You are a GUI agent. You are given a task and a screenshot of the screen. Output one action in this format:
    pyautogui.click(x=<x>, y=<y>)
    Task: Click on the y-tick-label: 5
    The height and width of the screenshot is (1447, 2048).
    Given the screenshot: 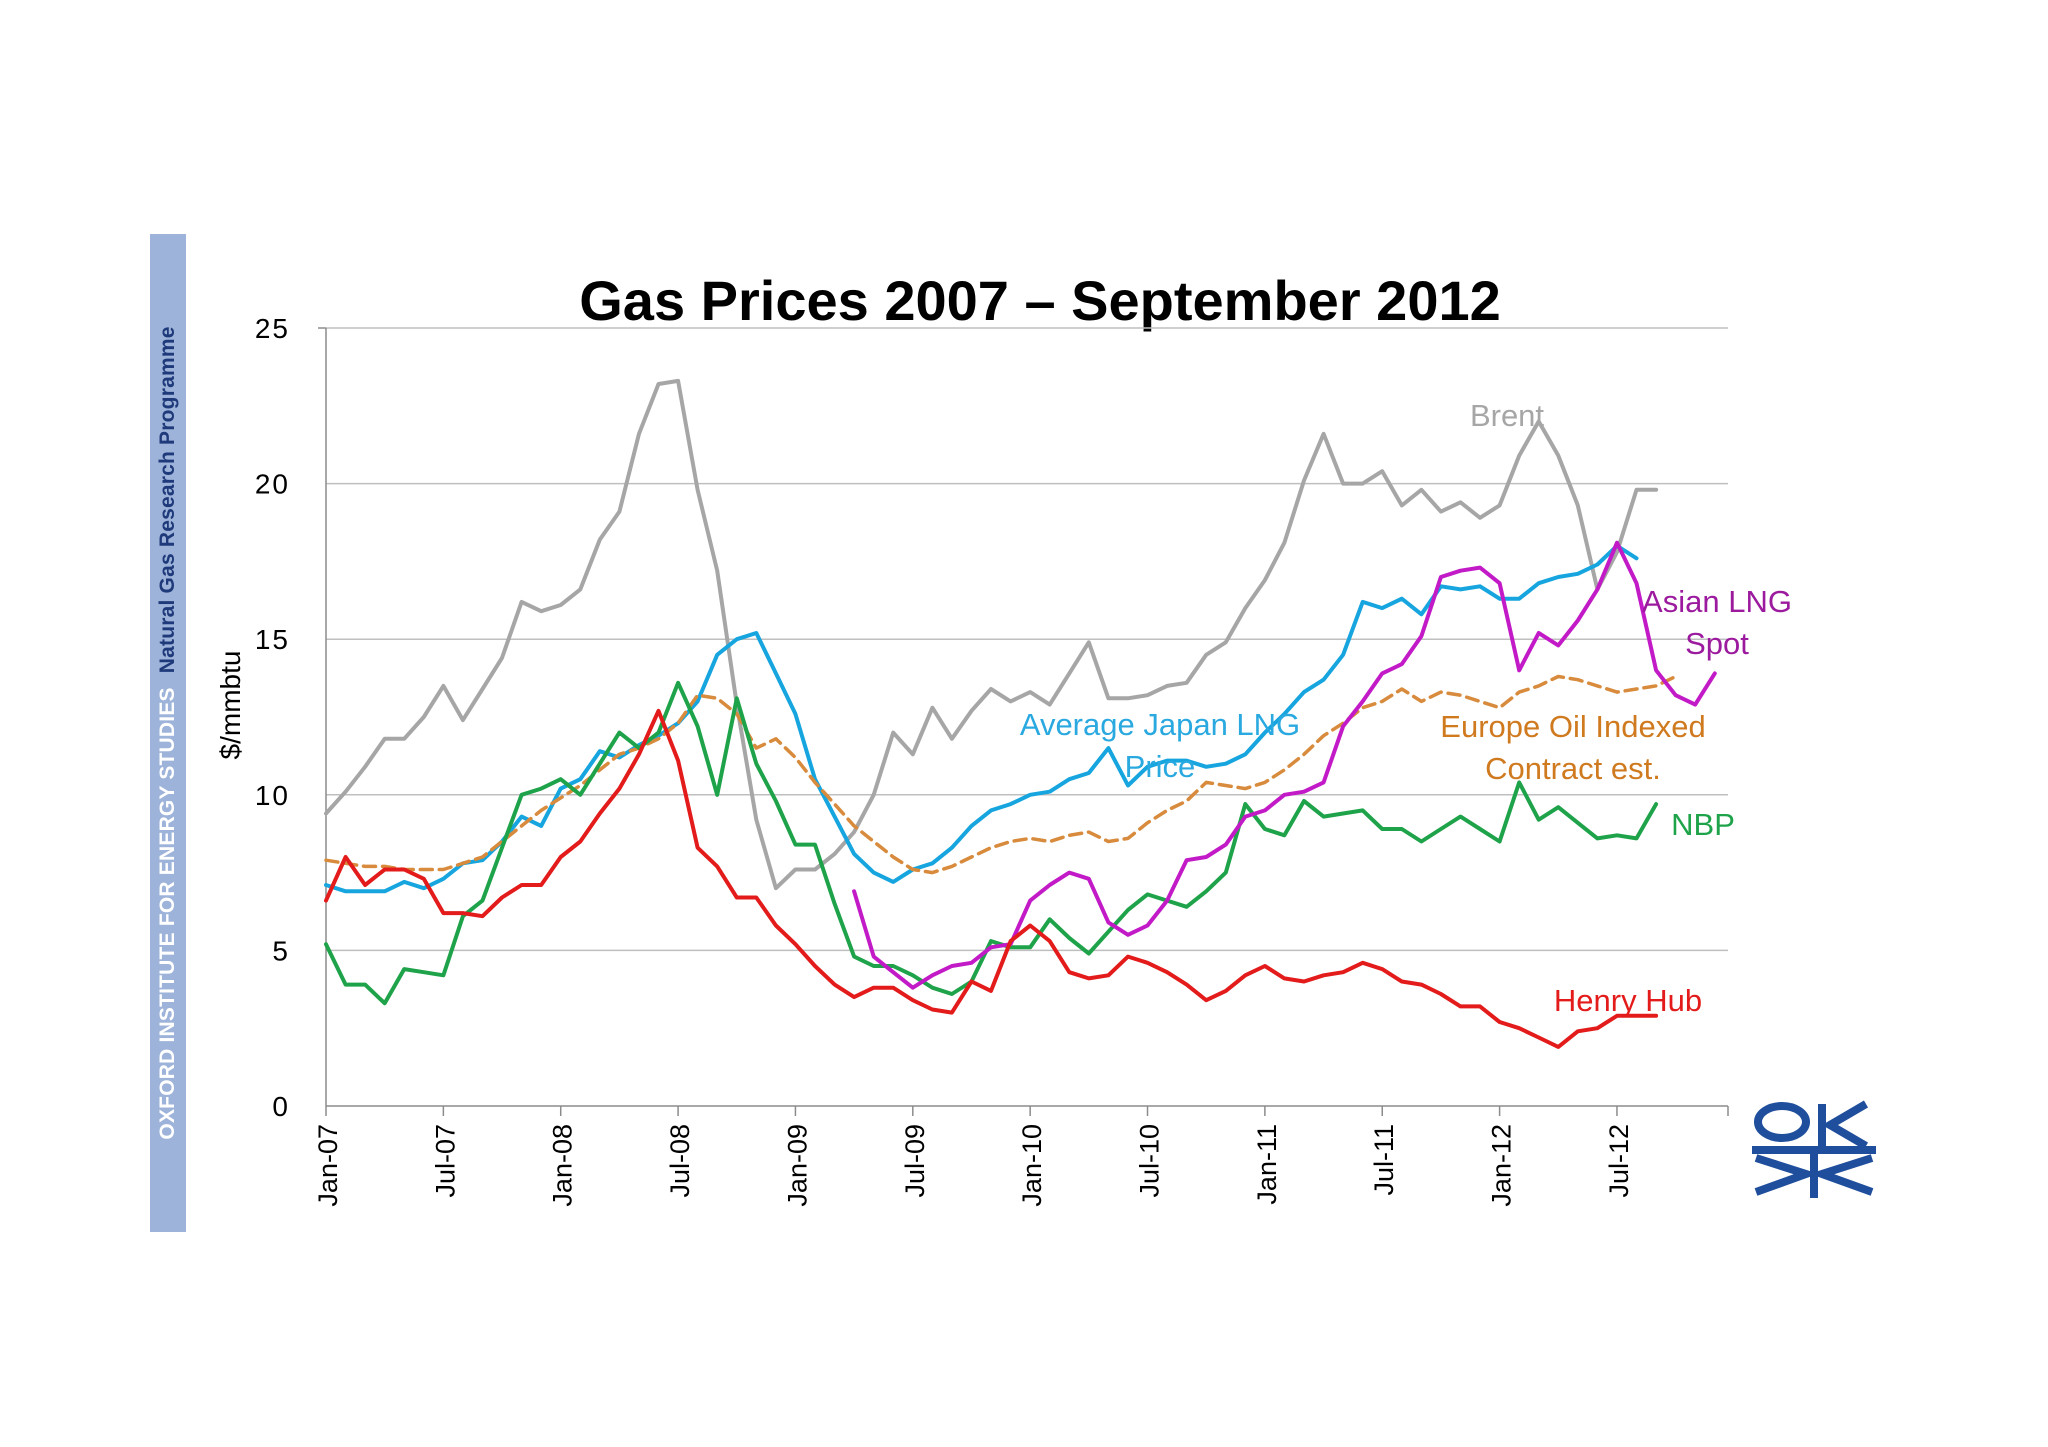 What is the action you would take?
    pyautogui.click(x=281, y=950)
    